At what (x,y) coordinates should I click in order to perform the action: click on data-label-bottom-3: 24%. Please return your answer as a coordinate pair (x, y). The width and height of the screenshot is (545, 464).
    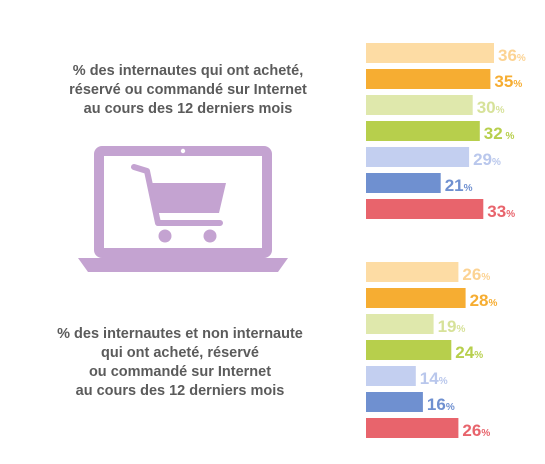
    Looking at the image, I should click on (469, 352).